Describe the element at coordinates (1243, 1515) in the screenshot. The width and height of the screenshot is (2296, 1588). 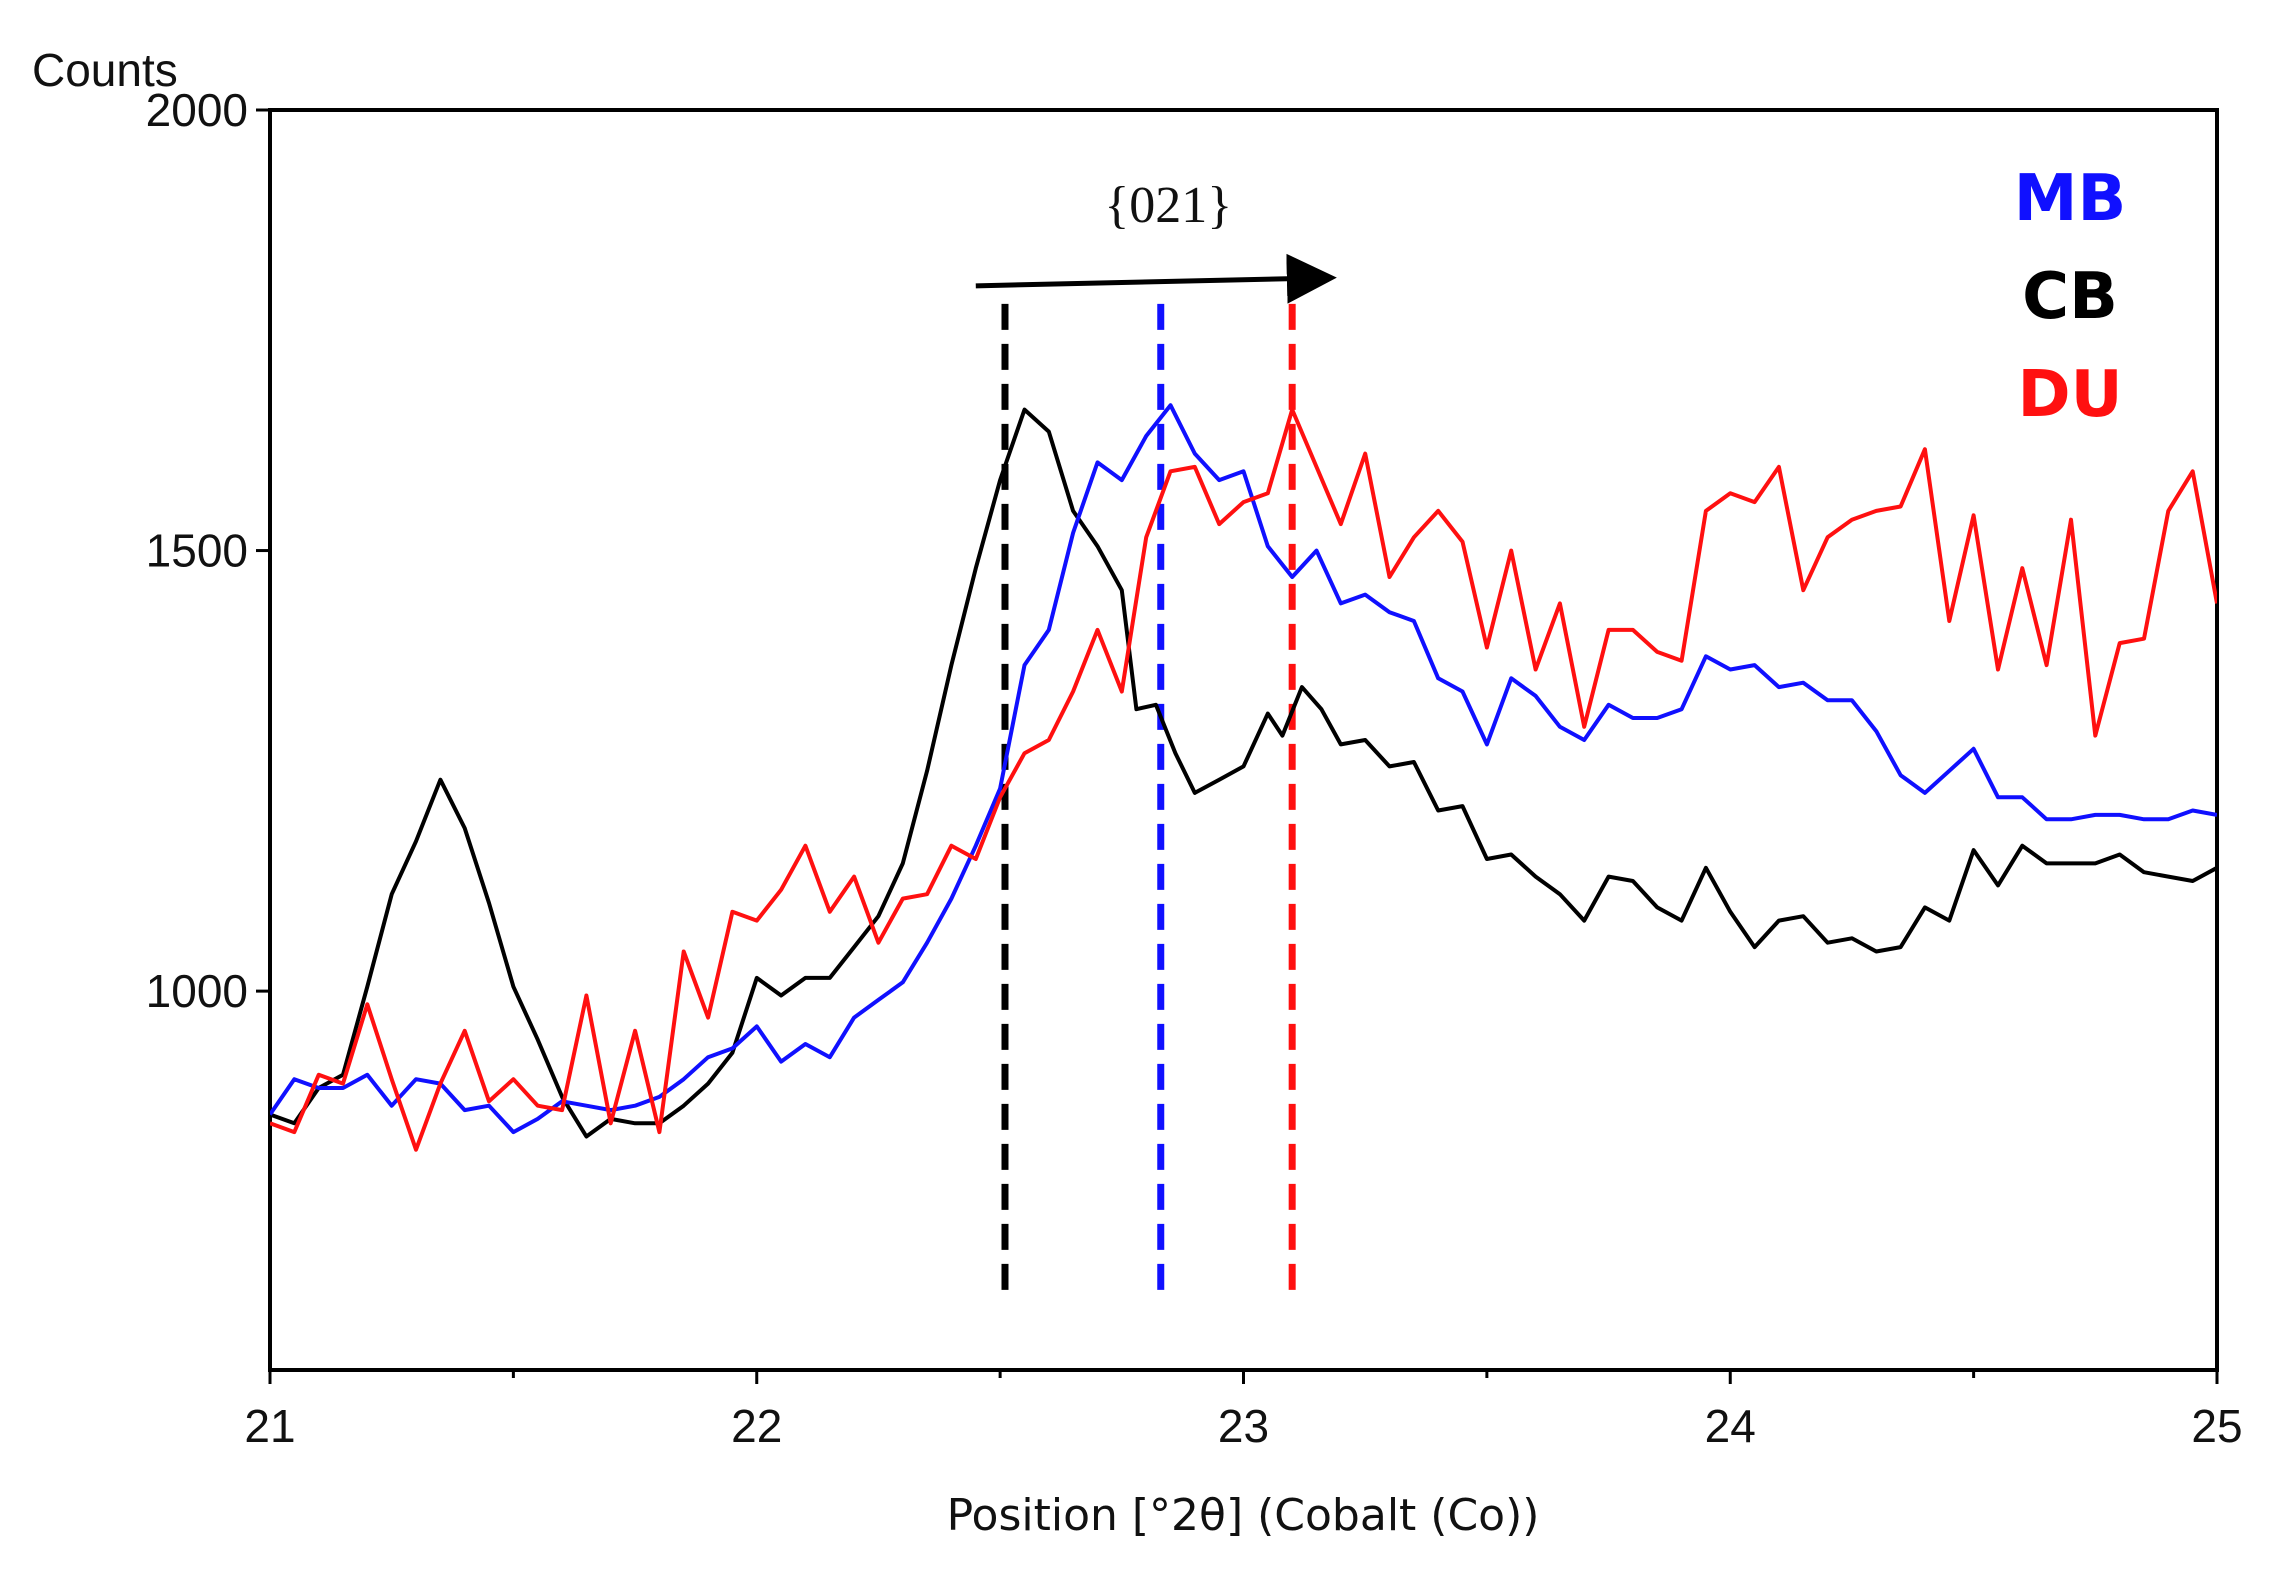
I see `x-axis-label: Position [°2θ] (Cobalt (Co))` at that location.